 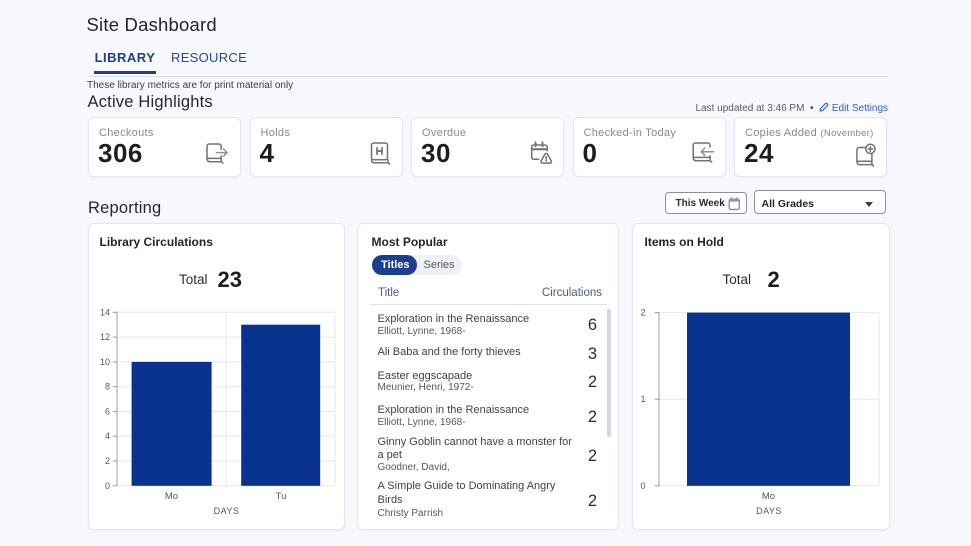 I want to click on svg-text: 4, so click(x=107, y=436).